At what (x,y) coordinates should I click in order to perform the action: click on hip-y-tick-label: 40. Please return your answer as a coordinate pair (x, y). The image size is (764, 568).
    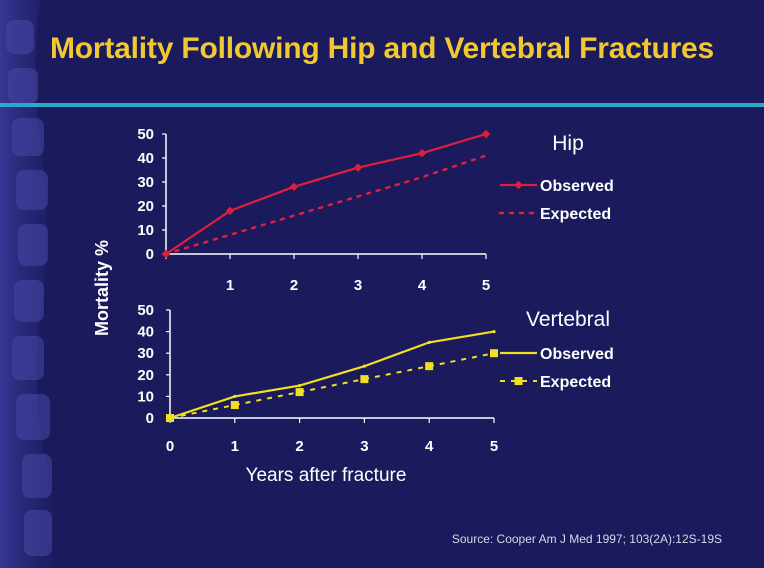
    Looking at the image, I should click on (145, 158).